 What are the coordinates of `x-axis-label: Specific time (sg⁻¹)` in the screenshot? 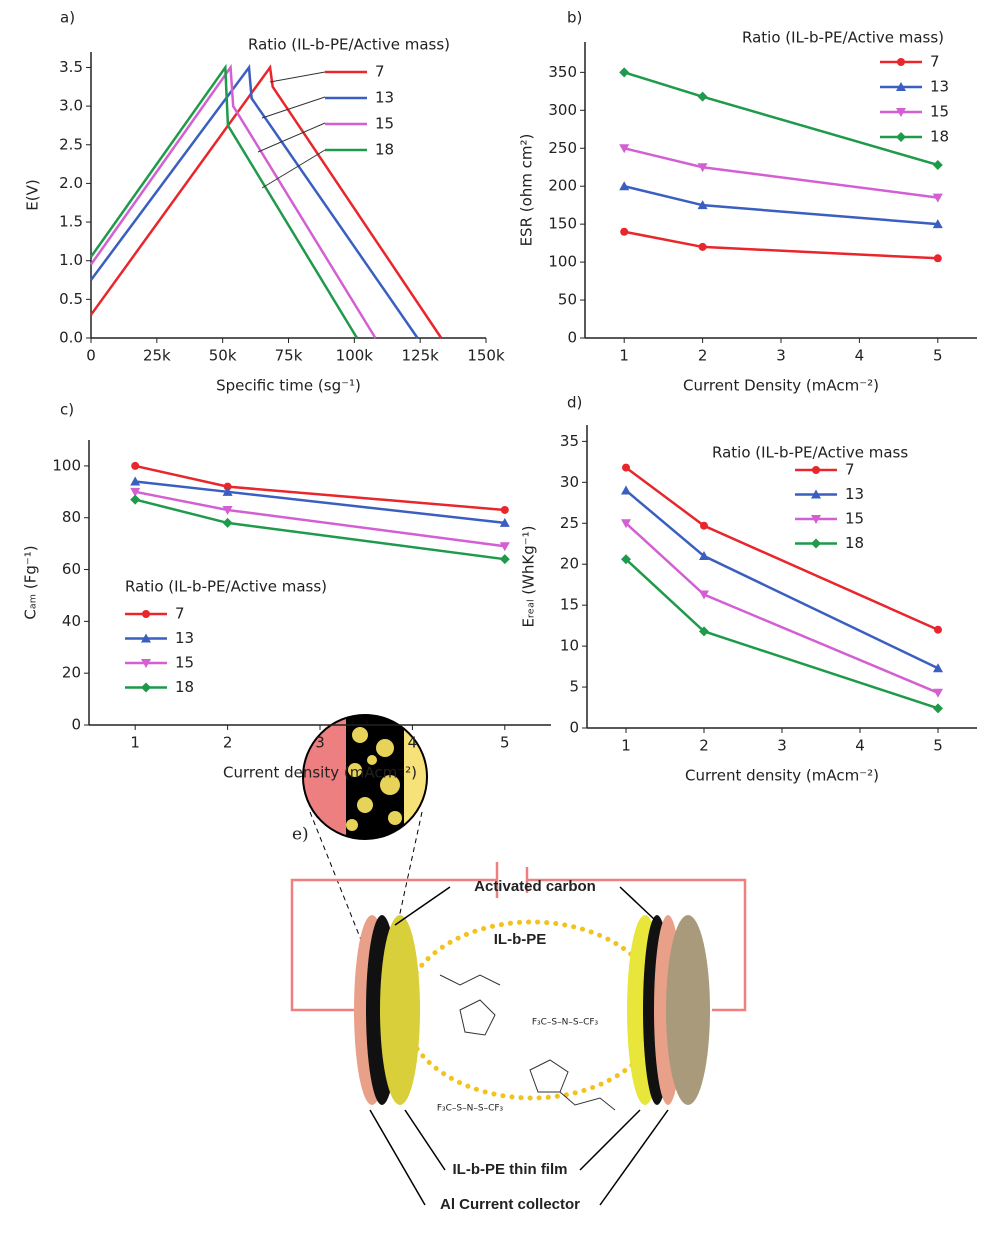 It's located at (288, 386).